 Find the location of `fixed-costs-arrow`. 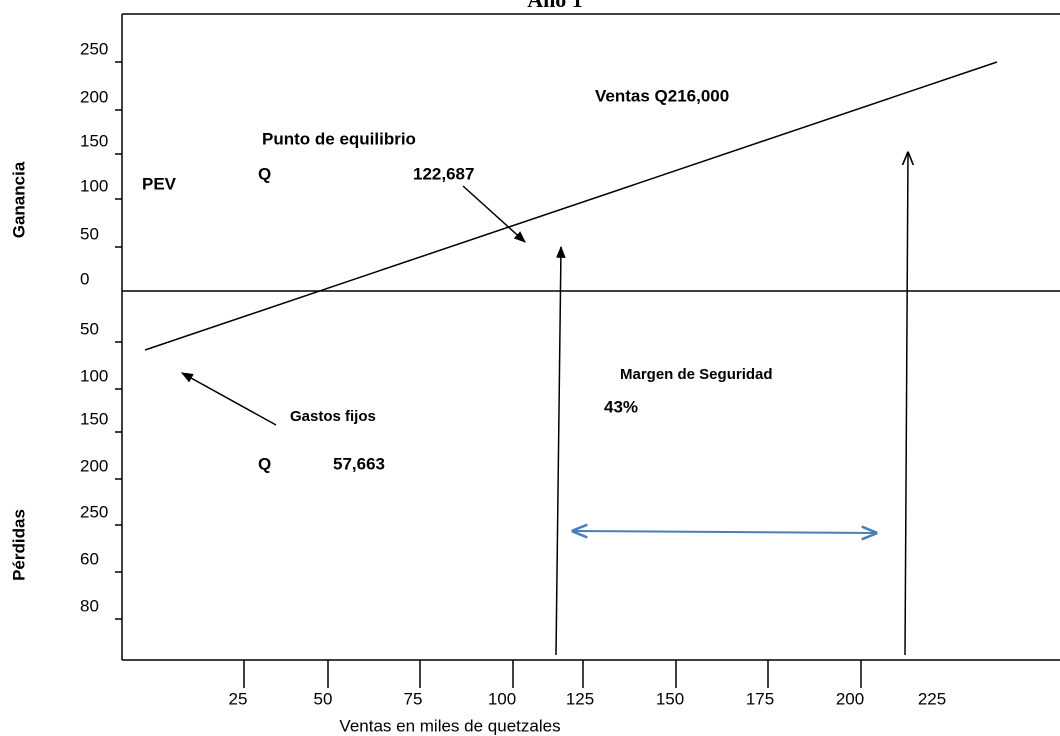

fixed-costs-arrow is located at coordinates (228, 399).